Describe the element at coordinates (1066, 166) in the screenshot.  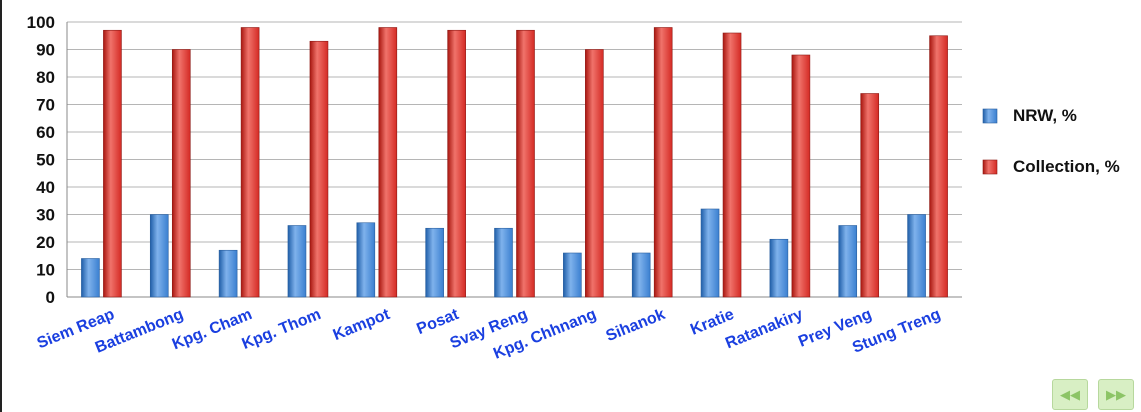
I see `legend-label: Collection, %` at that location.